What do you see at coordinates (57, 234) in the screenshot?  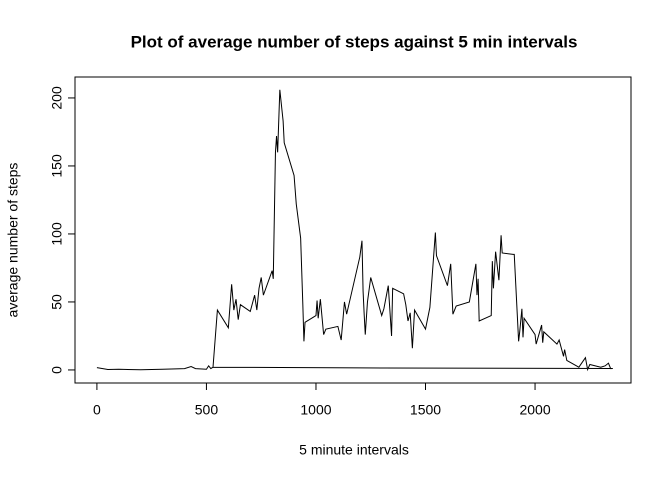 I see `y-tick-label: 100` at bounding box center [57, 234].